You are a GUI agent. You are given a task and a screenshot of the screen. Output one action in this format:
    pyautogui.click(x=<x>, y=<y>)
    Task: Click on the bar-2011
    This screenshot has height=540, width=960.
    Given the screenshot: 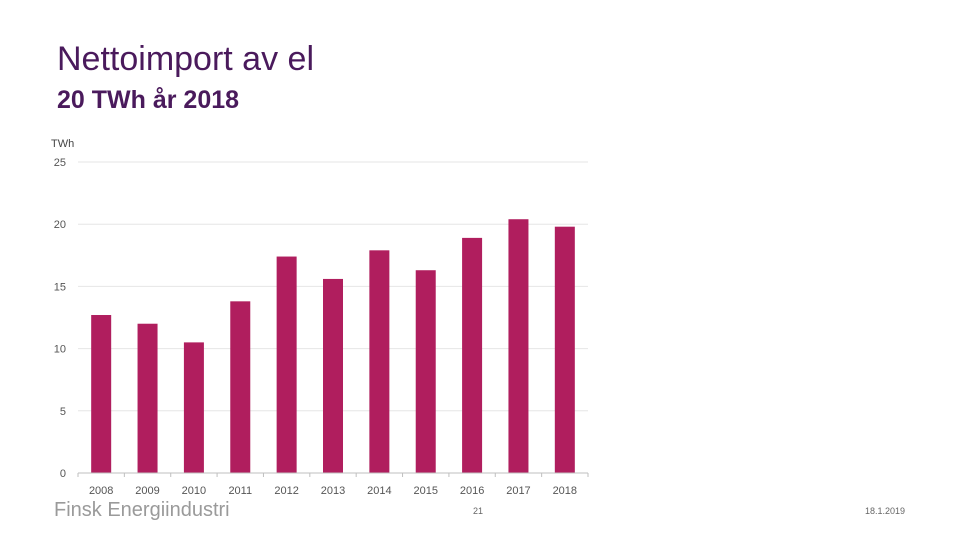 What is the action you would take?
    pyautogui.click(x=240, y=387)
    